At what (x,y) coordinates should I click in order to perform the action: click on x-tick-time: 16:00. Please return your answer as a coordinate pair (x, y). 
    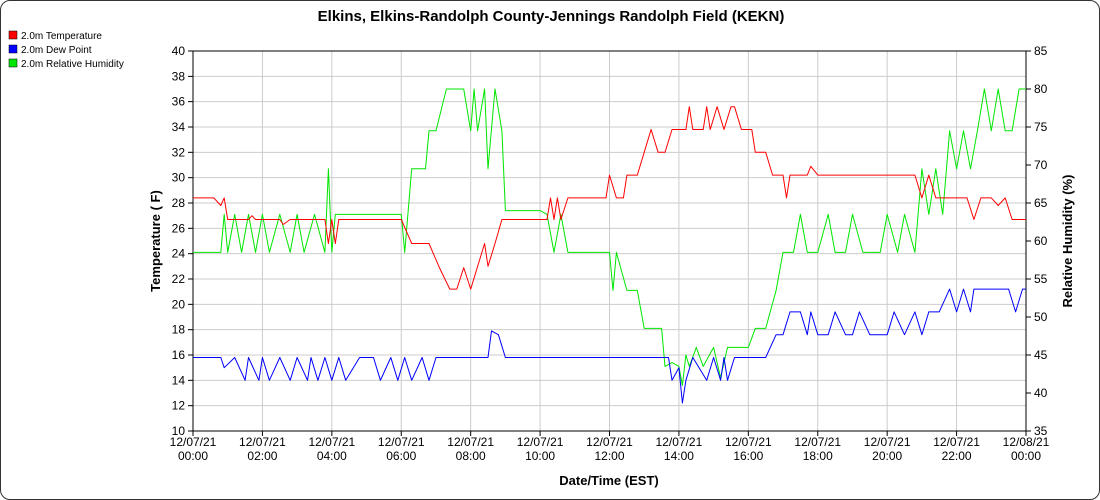
    Looking at the image, I should click on (748, 456).